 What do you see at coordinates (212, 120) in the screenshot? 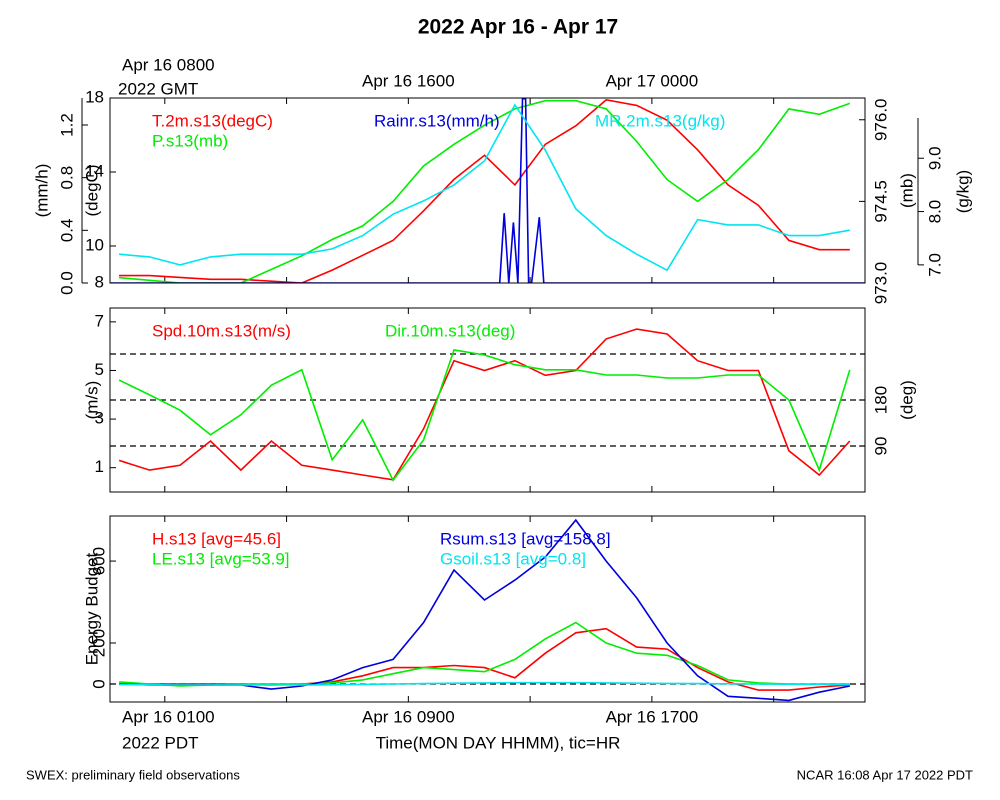
I see `legend-label: T.2m.s13(degC)` at bounding box center [212, 120].